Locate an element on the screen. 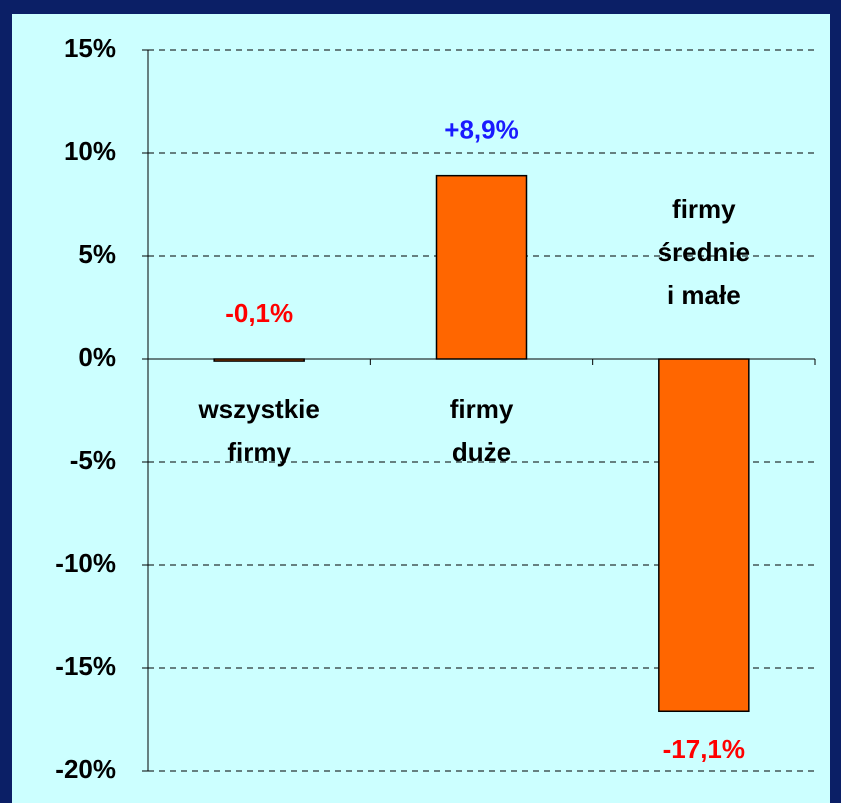  value-label: -17,1% is located at coordinates (704, 749).